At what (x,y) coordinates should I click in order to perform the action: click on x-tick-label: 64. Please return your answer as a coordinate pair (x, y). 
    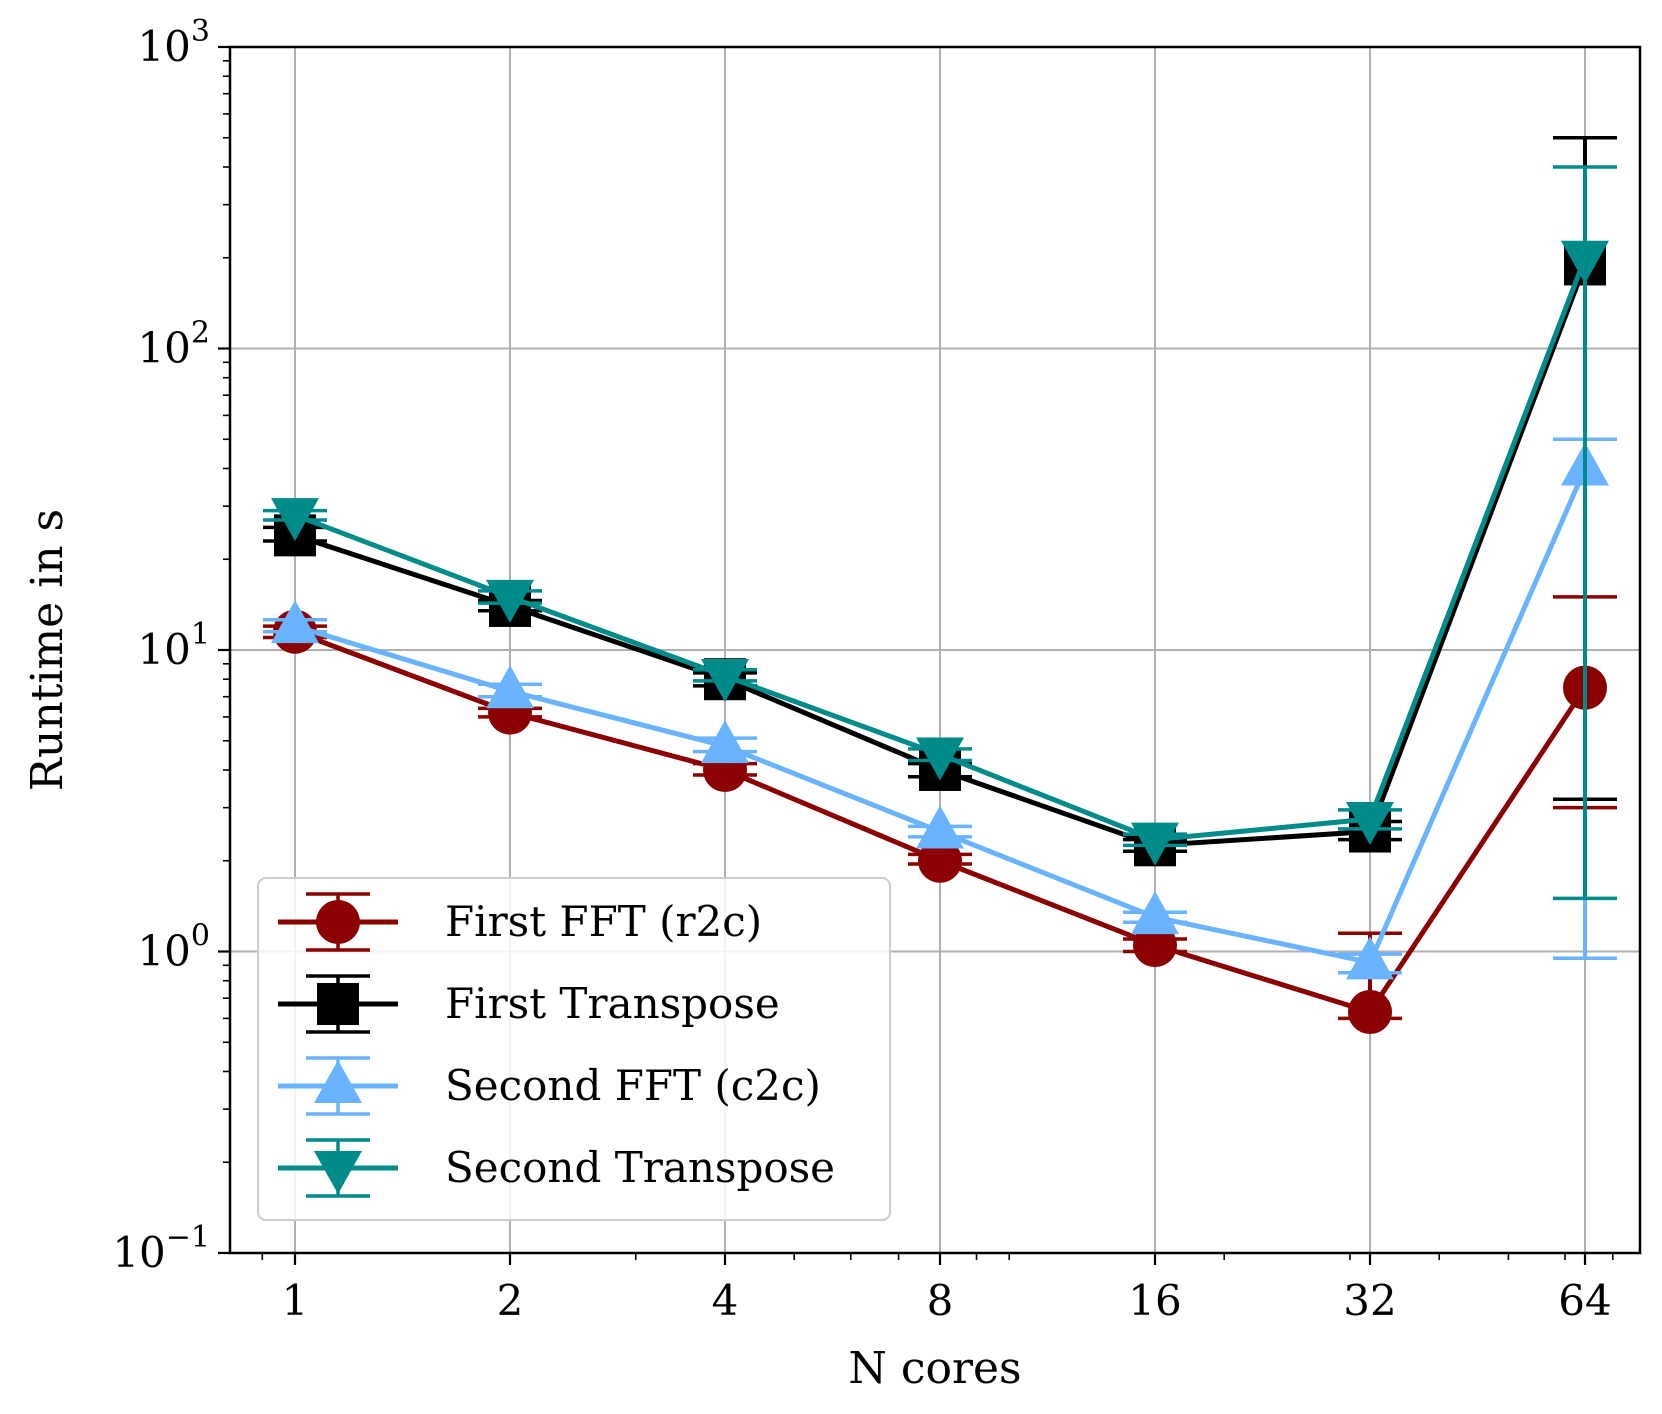
    Looking at the image, I should click on (1584, 1300).